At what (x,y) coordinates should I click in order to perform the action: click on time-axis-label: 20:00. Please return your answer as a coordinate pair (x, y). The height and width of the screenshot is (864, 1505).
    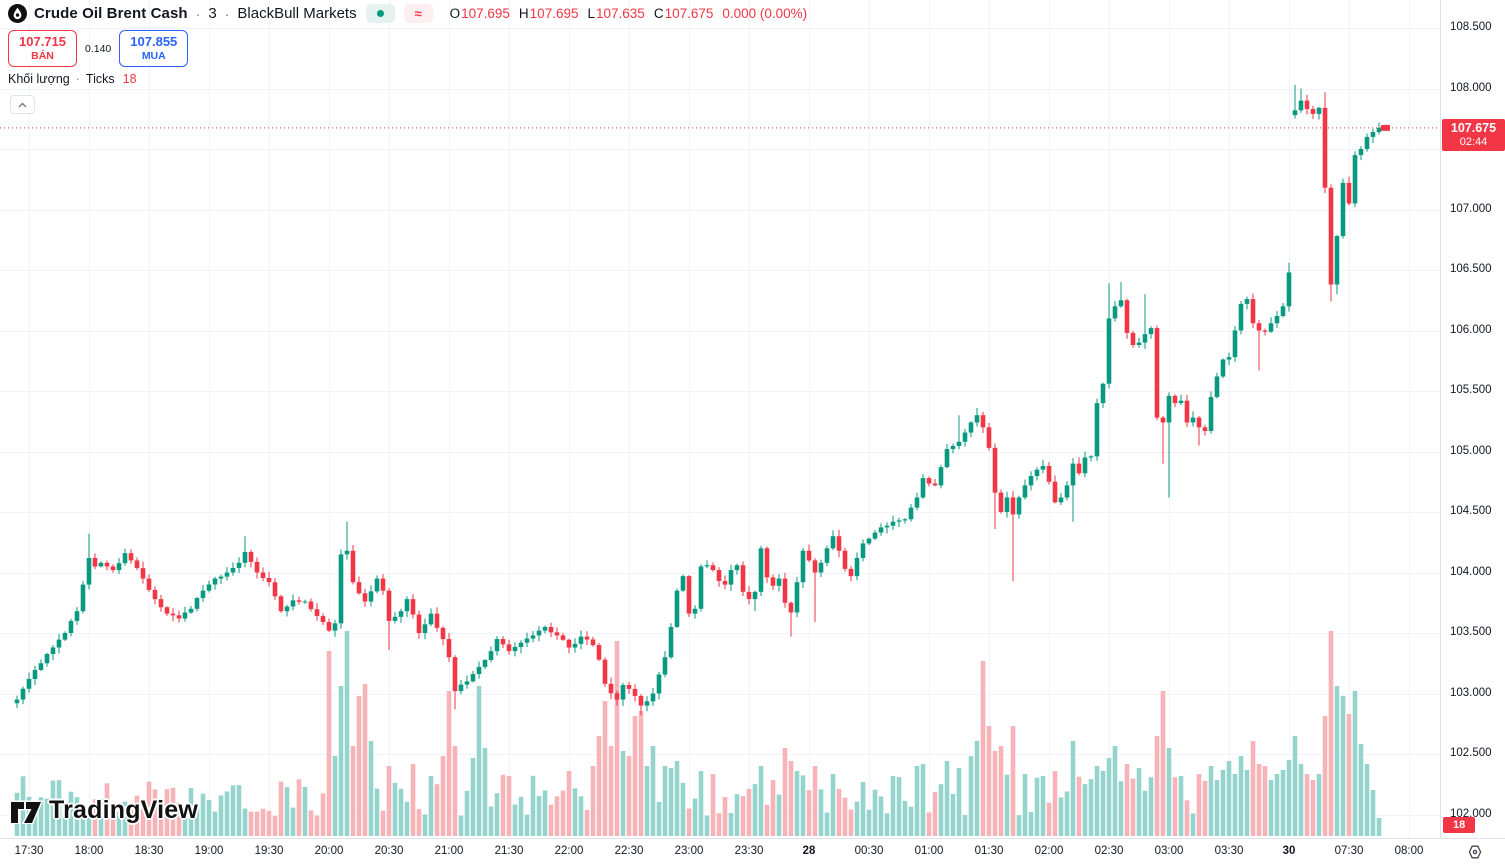
    Looking at the image, I should click on (329, 851).